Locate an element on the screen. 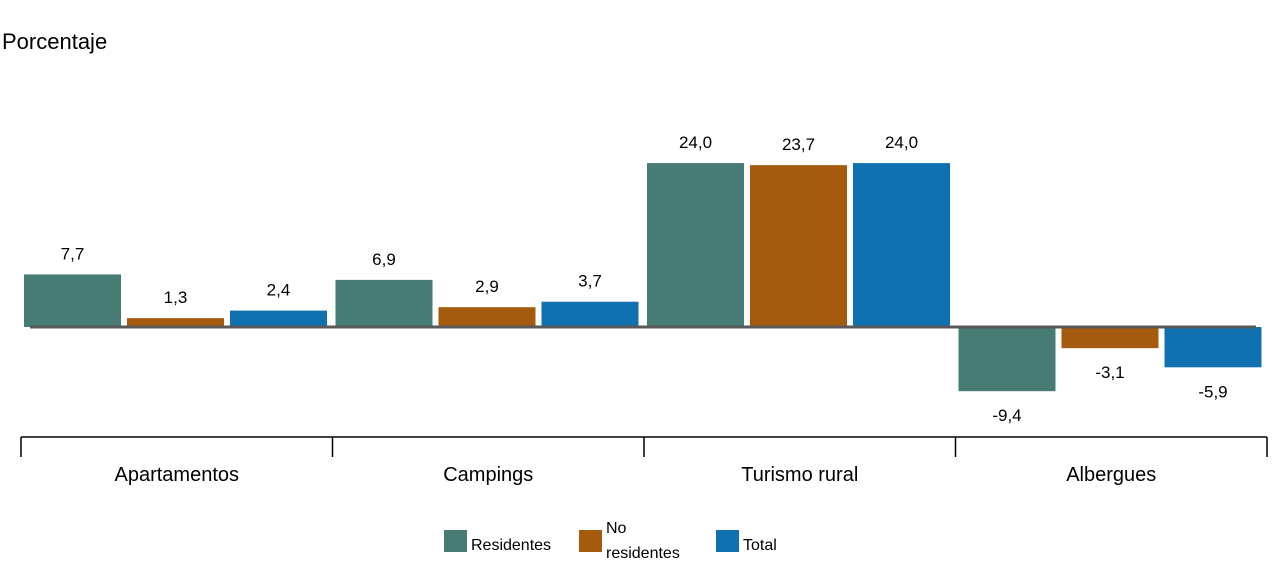  value-label-albergues-total: -5,9 is located at coordinates (1212, 391).